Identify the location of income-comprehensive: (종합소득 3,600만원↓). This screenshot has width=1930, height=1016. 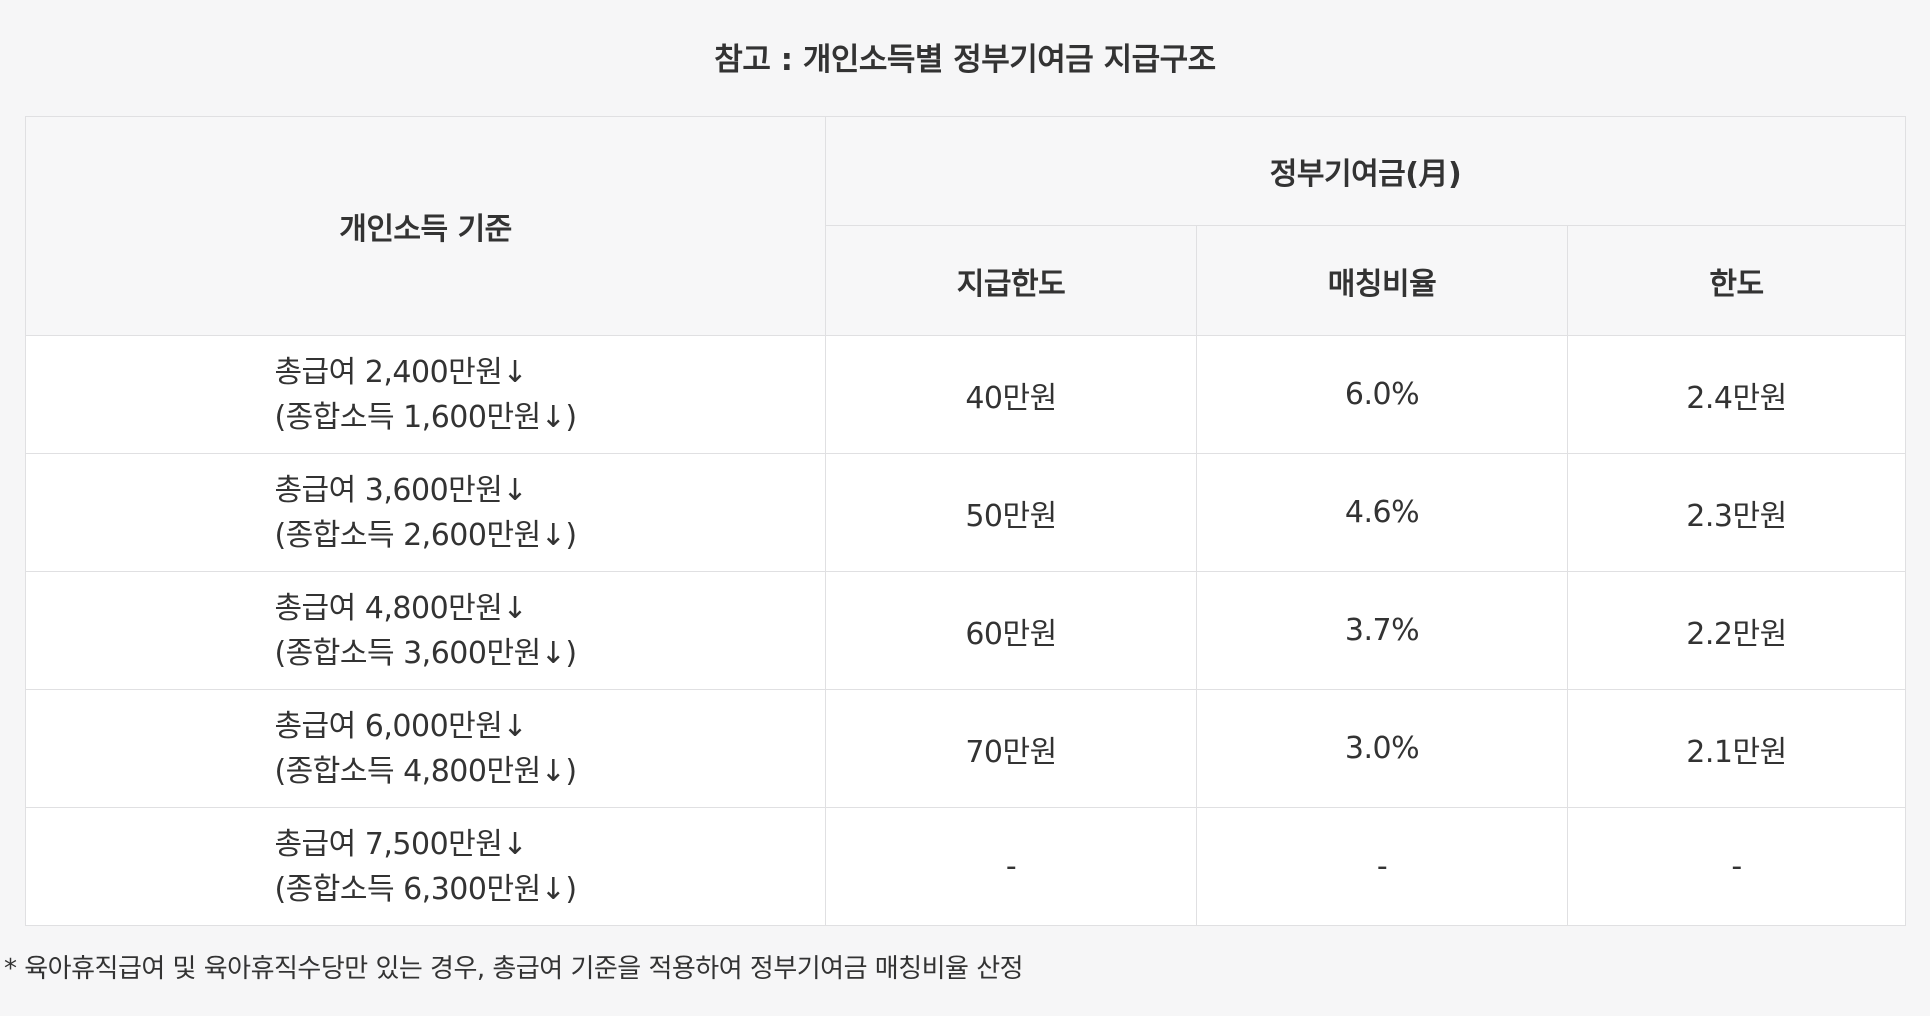
(425, 653).